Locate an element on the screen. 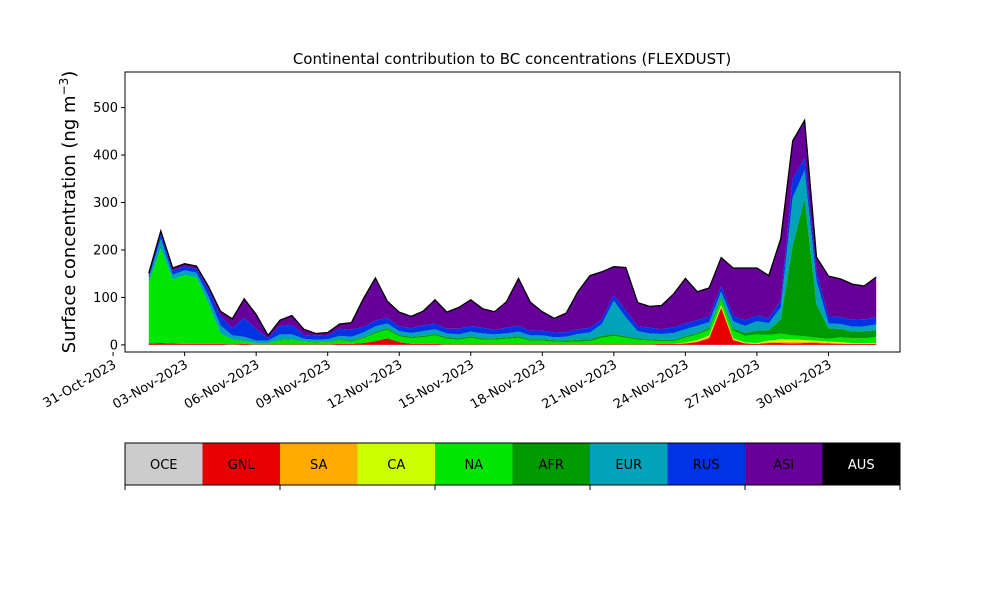  legend-swatch-ca is located at coordinates (396, 464).